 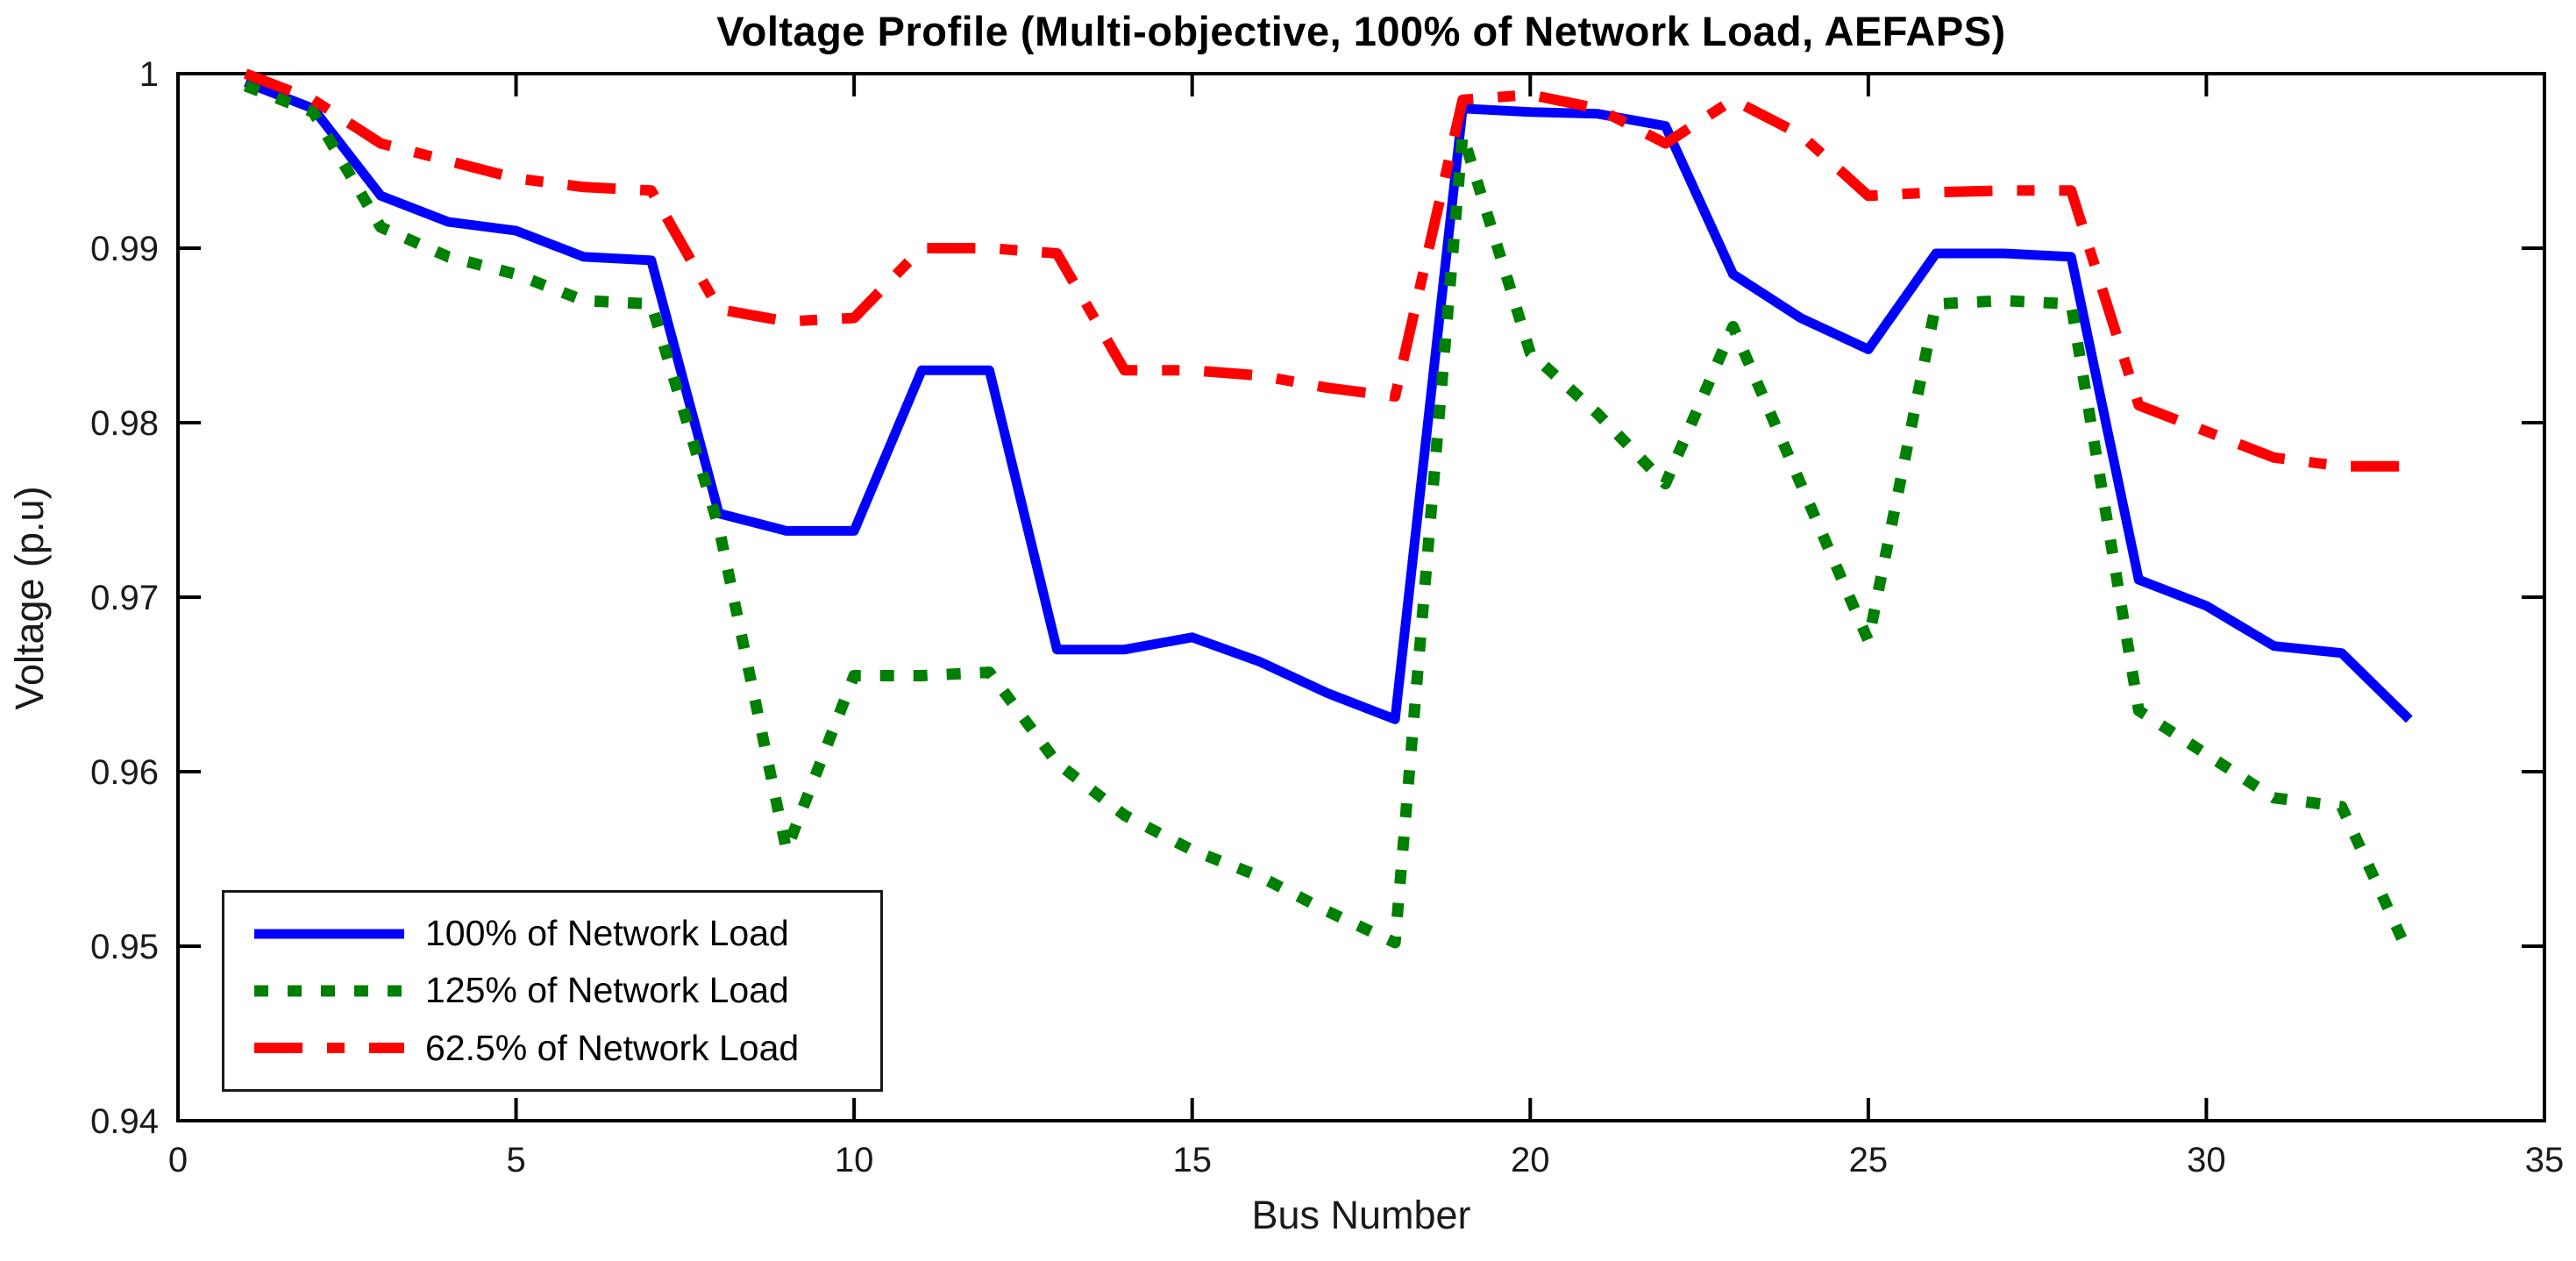 I want to click on y-tick-label: 0.99, so click(x=124, y=249).